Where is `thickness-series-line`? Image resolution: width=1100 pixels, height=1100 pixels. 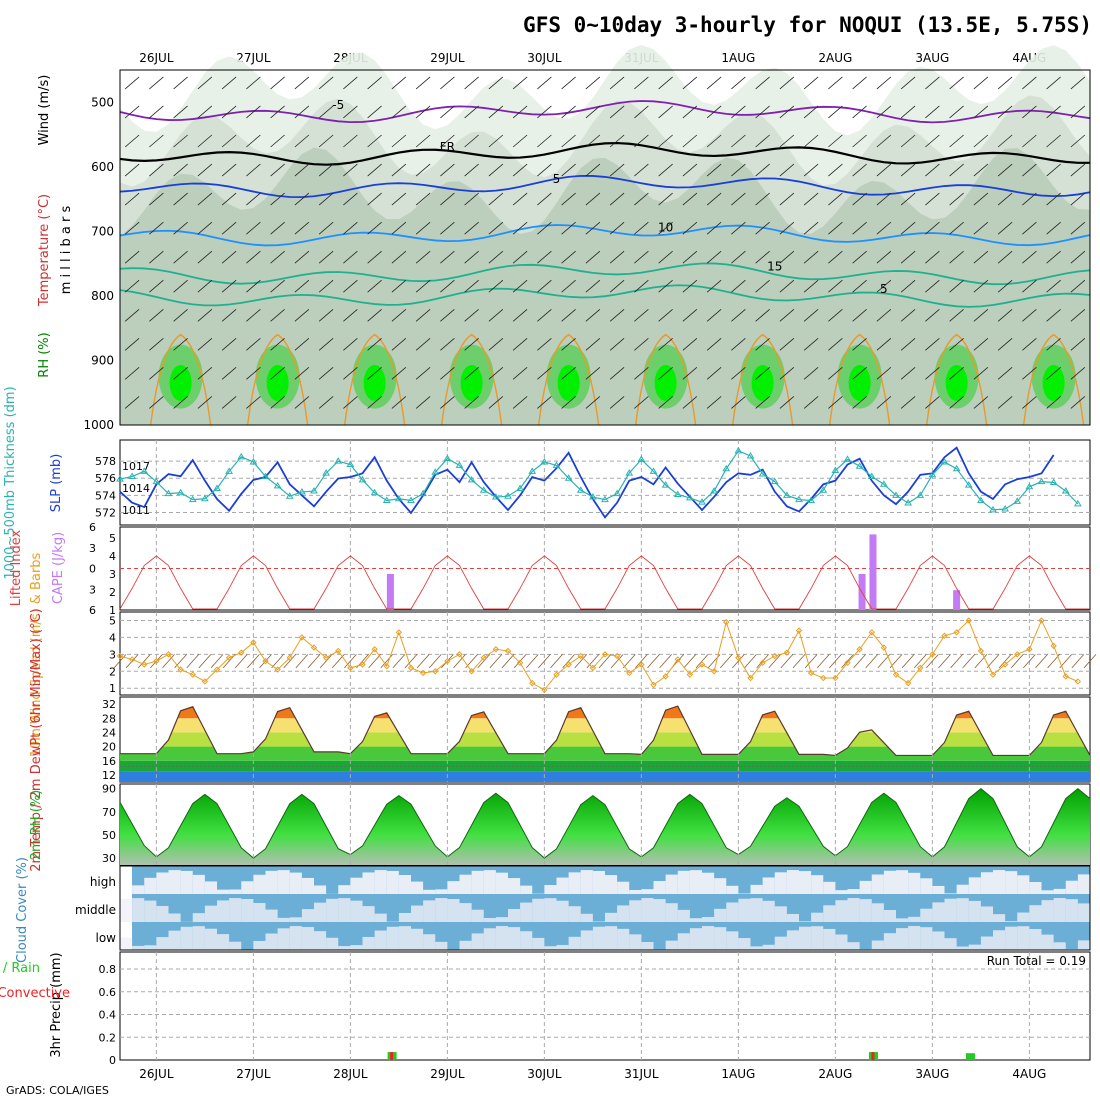
thickness-series-line is located at coordinates (599, 480).